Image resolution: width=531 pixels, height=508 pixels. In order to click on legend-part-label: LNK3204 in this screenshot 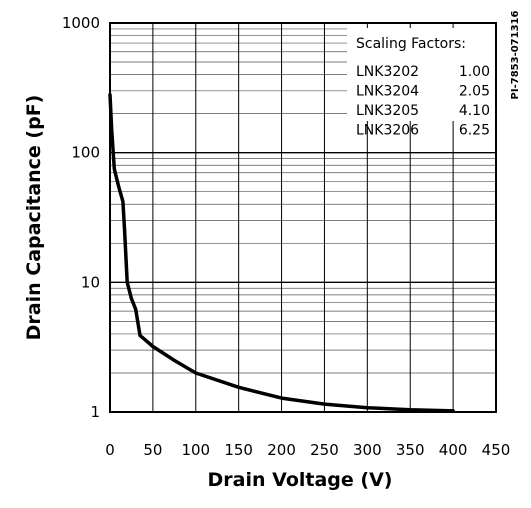, I will do `click(387, 92)`.